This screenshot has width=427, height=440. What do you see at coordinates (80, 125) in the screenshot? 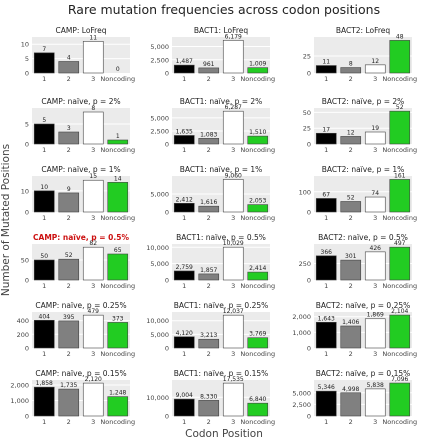
I see `panel-4: CAMP: naïve, p = 2% 0 5 5 1 3 2 8 3 1 Noncoding` at bounding box center [80, 125].